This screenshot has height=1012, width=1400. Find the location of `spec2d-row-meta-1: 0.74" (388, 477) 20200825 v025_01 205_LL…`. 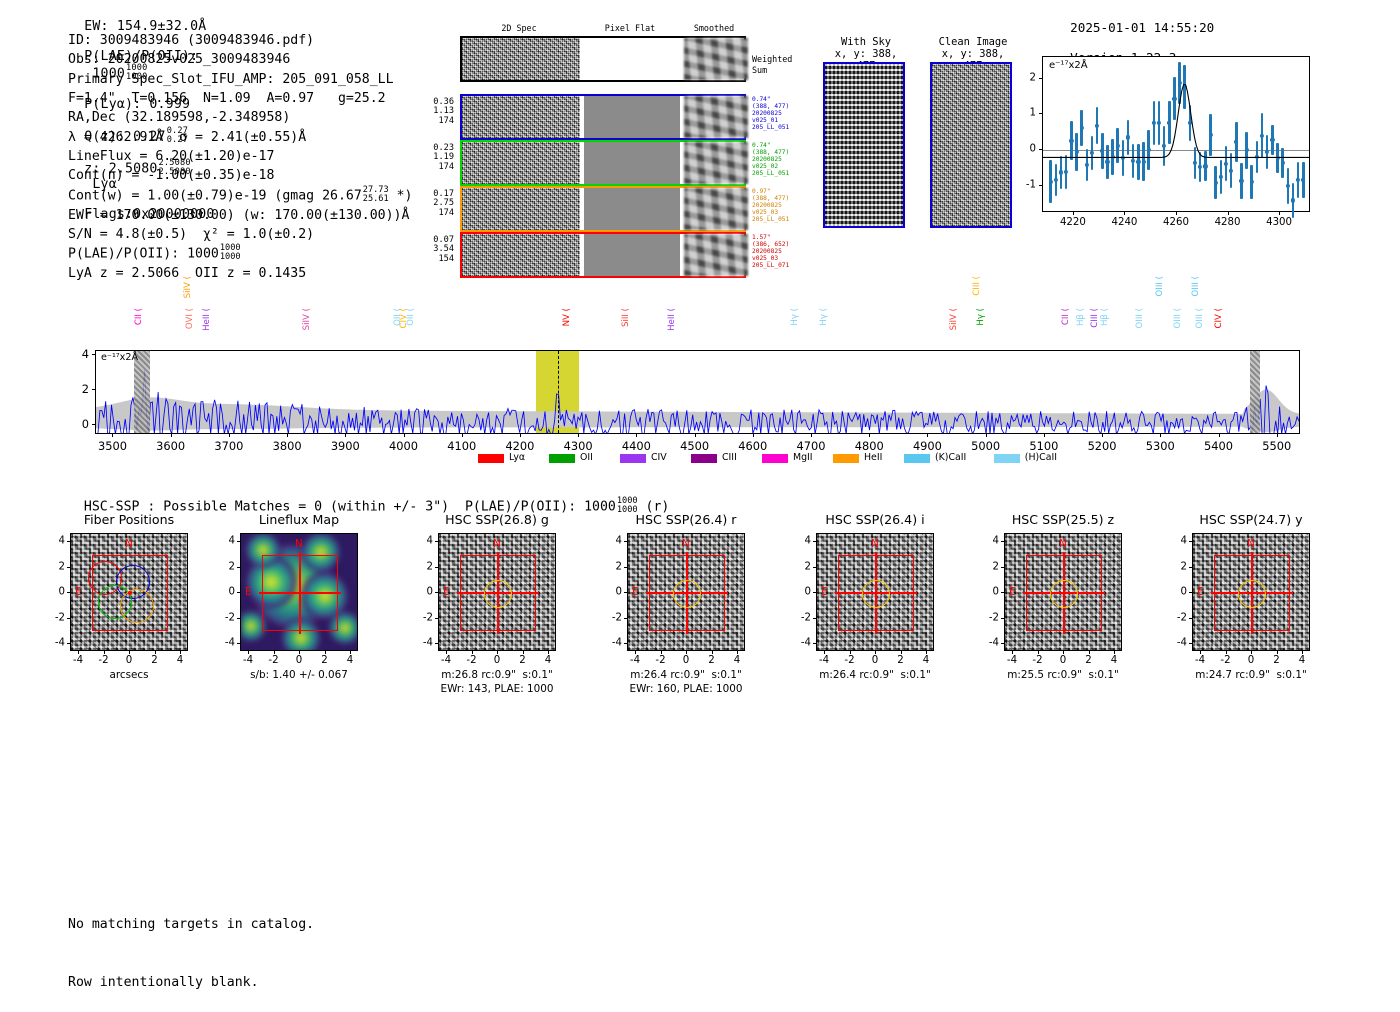

spec2d-row-meta-1: 0.74" (388, 477) 20200825 v025_01 205_LL… is located at coordinates (771, 114).